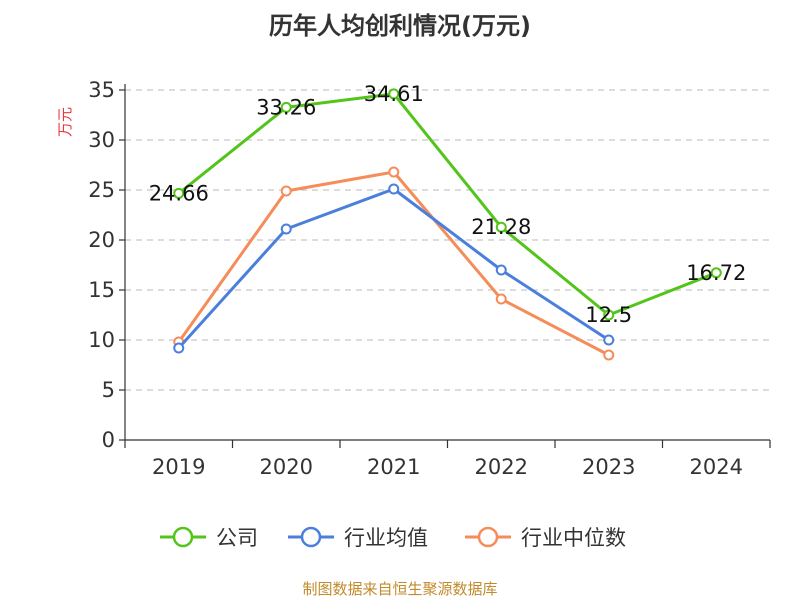 The width and height of the screenshot is (800, 600). I want to click on data-label-2021: 34.61, so click(394, 94).